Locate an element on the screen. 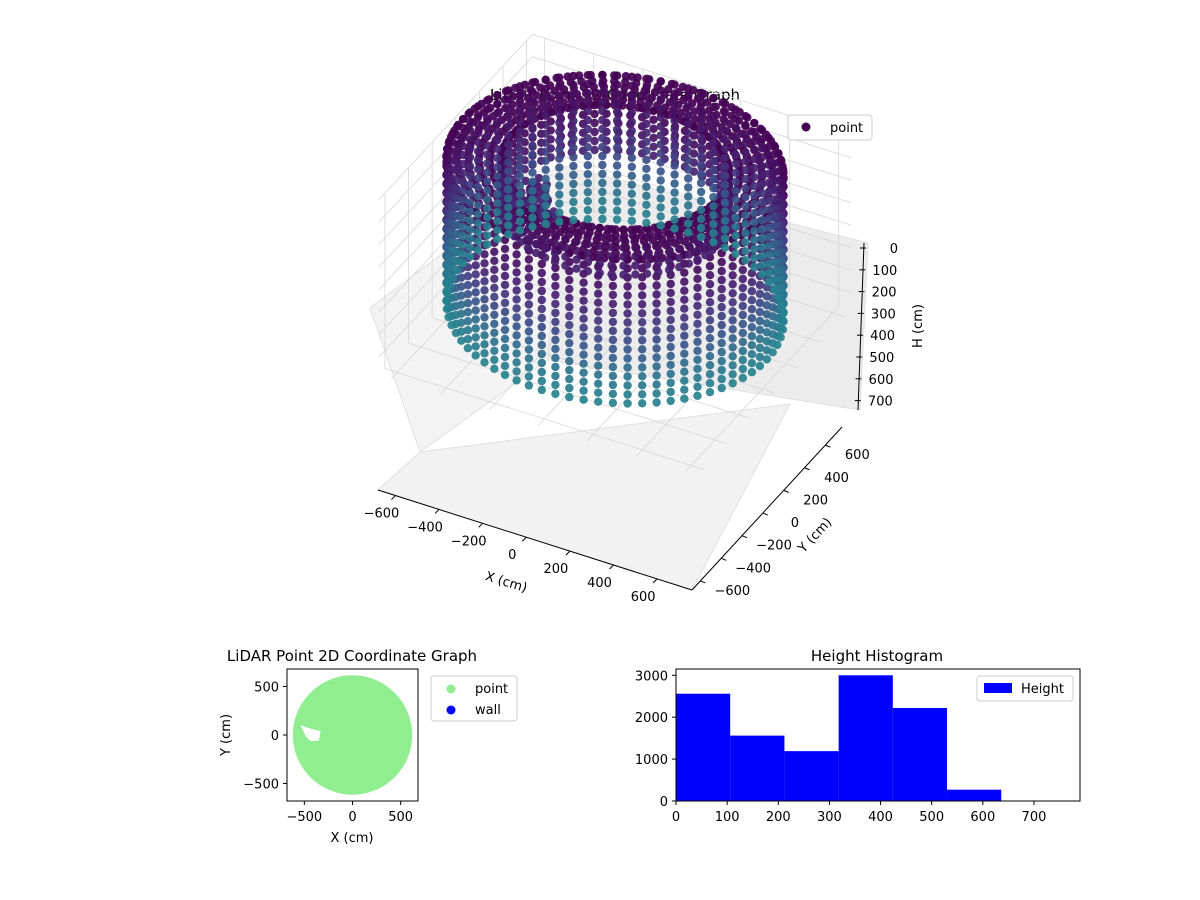 This screenshot has height=900, width=1200. x-tick-label-hist: 300 is located at coordinates (829, 817).